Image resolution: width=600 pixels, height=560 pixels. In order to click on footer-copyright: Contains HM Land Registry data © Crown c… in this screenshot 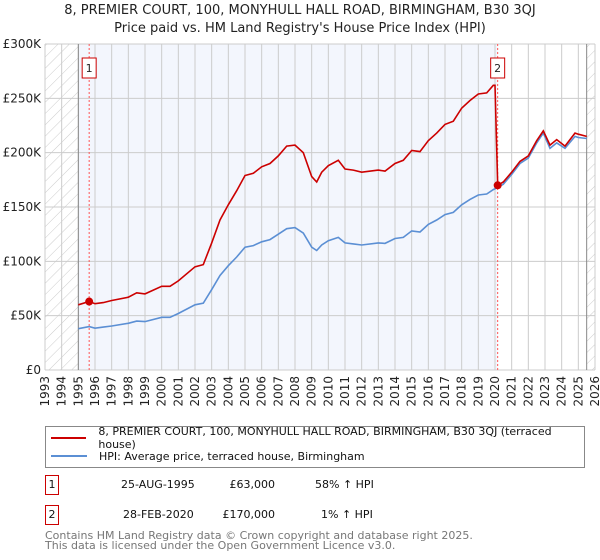, I will do `click(259, 535)`.